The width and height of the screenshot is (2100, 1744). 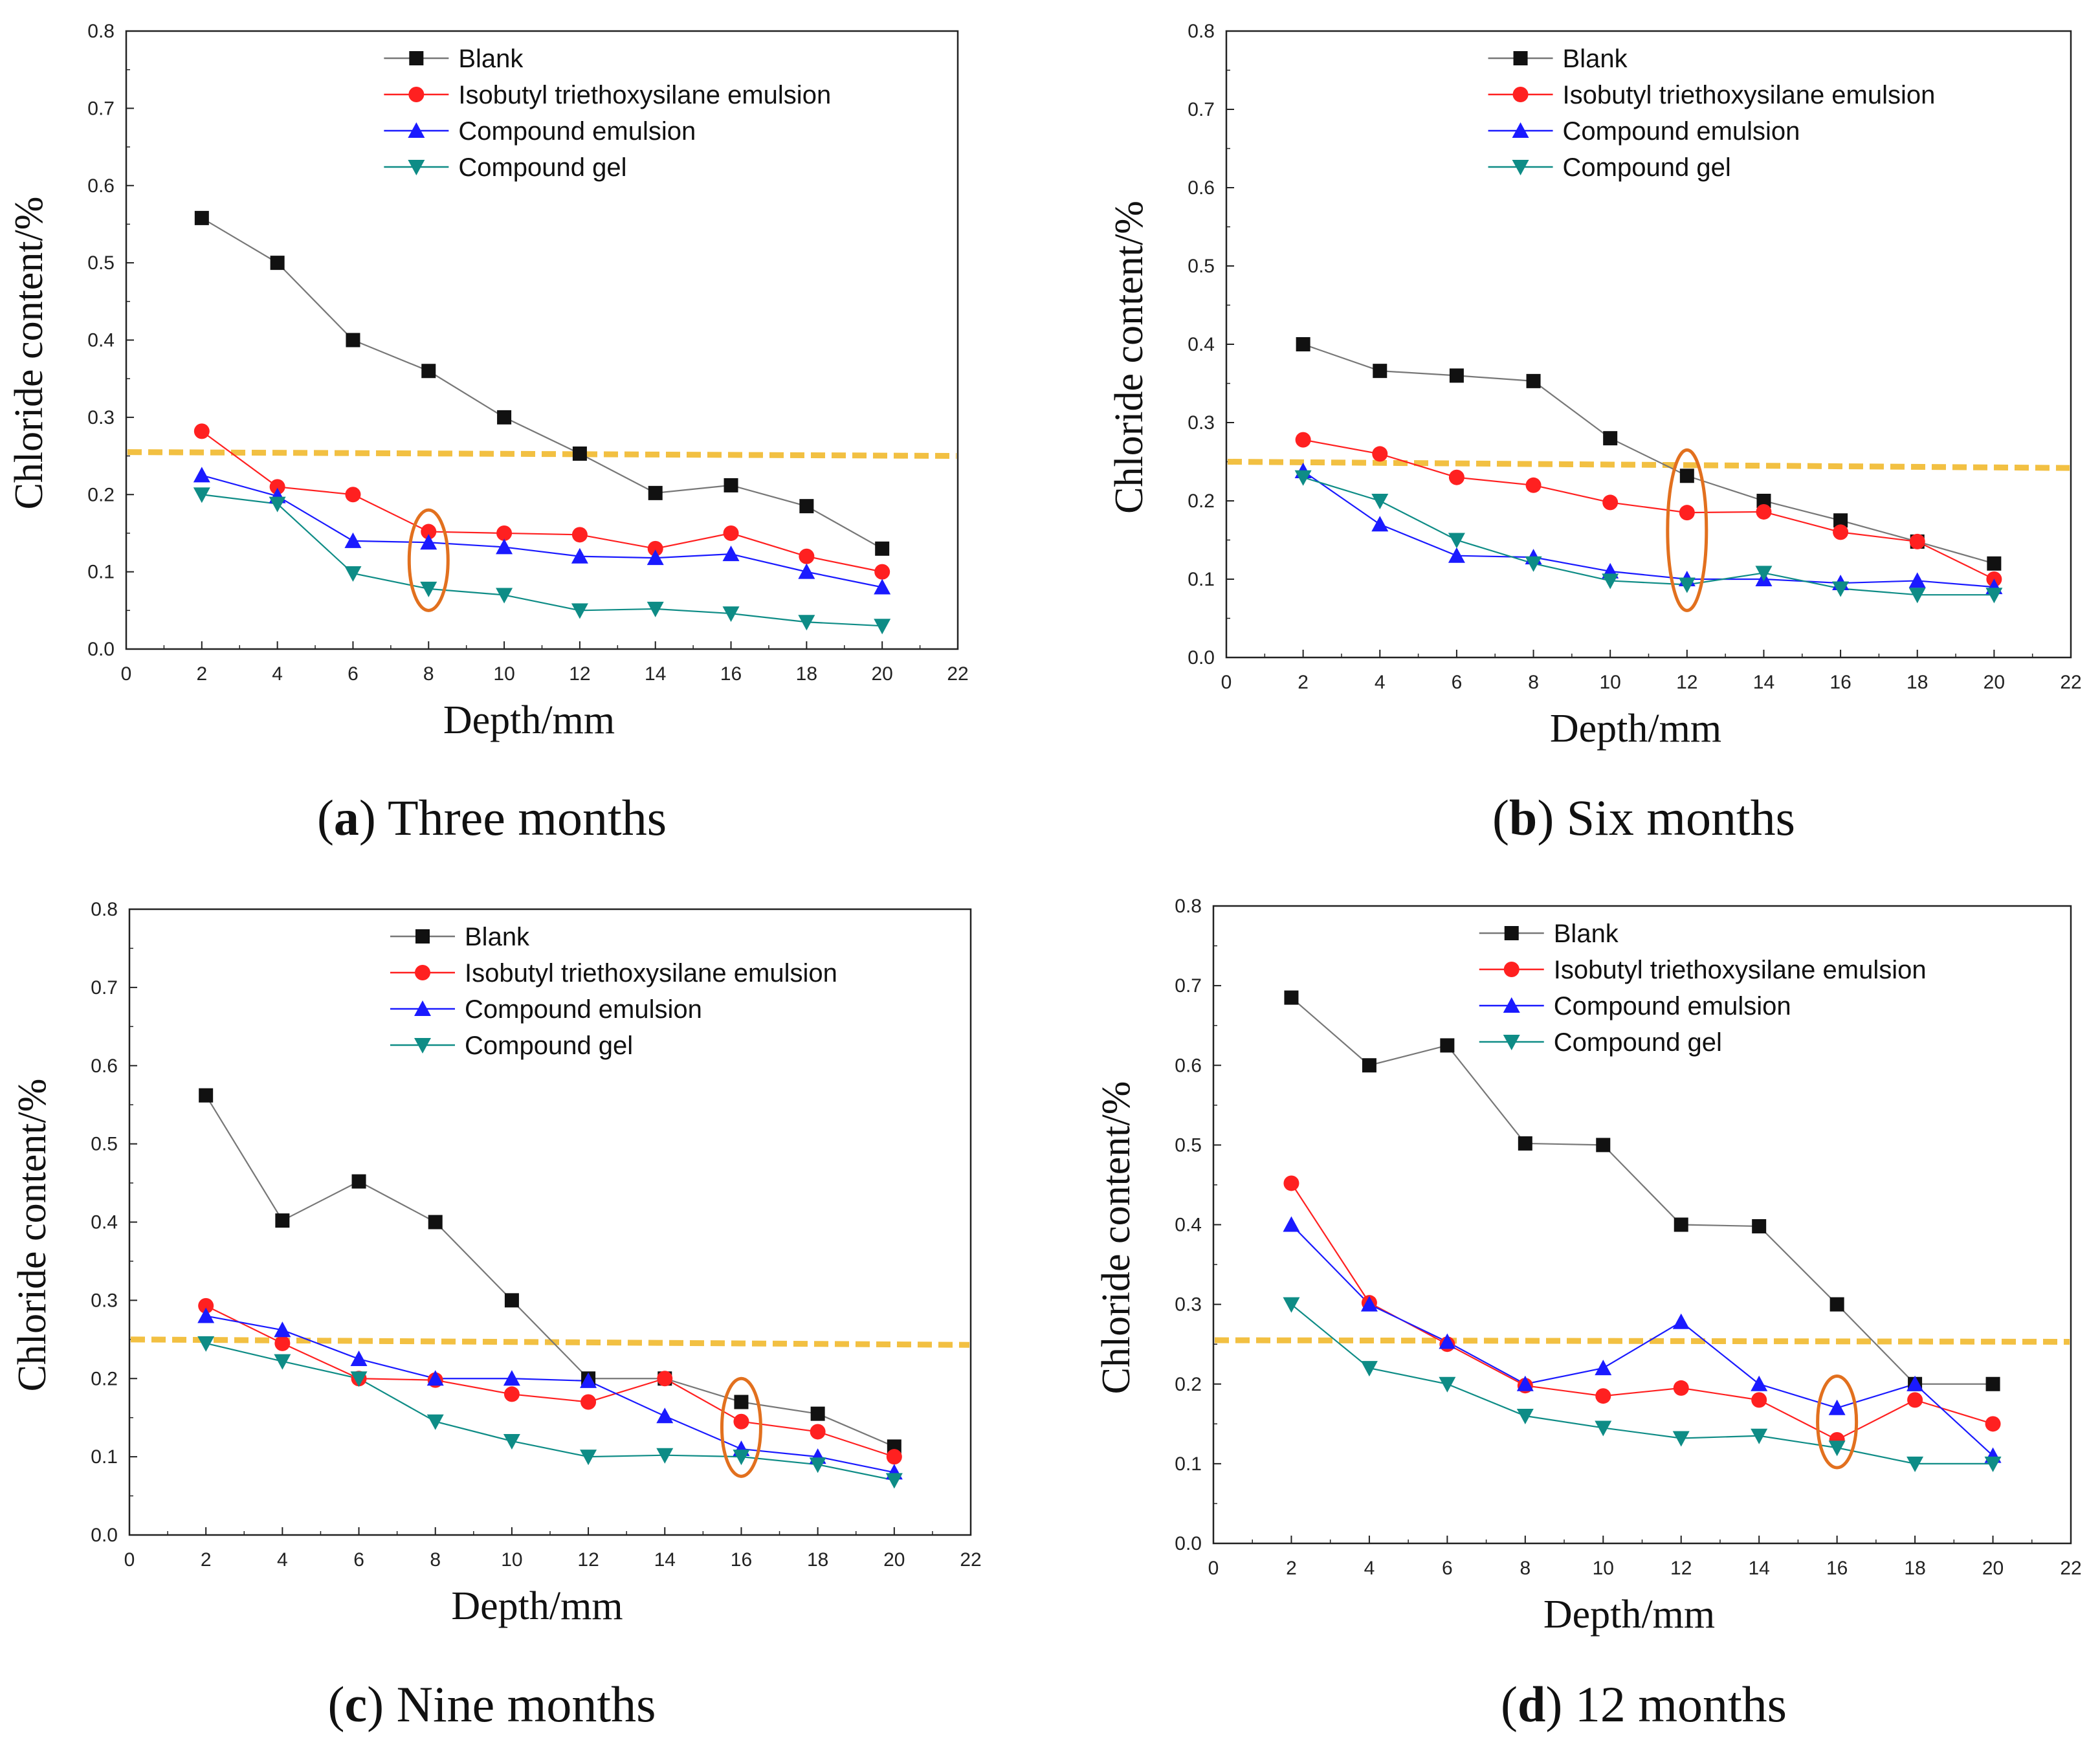 What do you see at coordinates (1303, 682) in the screenshot?
I see `x-tick-label: 2` at bounding box center [1303, 682].